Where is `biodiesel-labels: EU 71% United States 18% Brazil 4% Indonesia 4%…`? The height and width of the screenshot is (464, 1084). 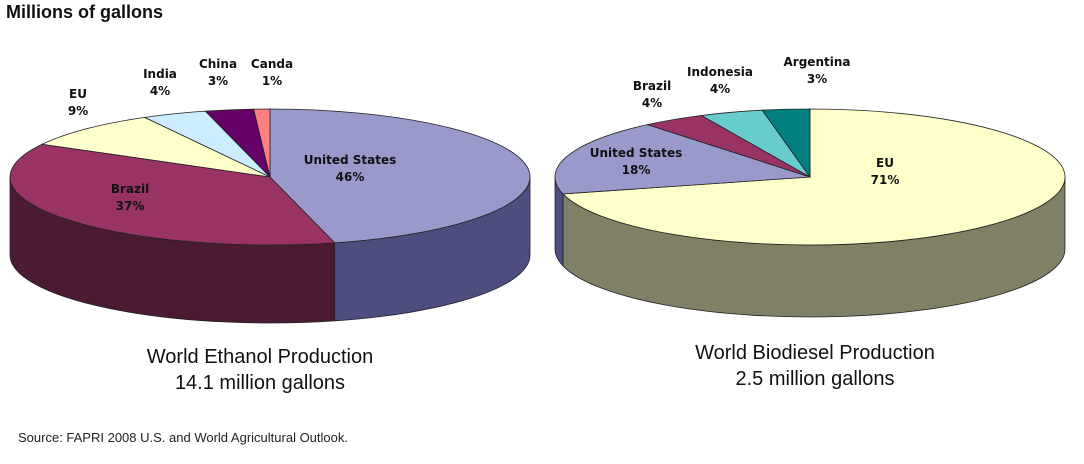 biodiesel-labels: EU 71% United States 18% Brazil 4% Indonesia 4%… is located at coordinates (745, 121).